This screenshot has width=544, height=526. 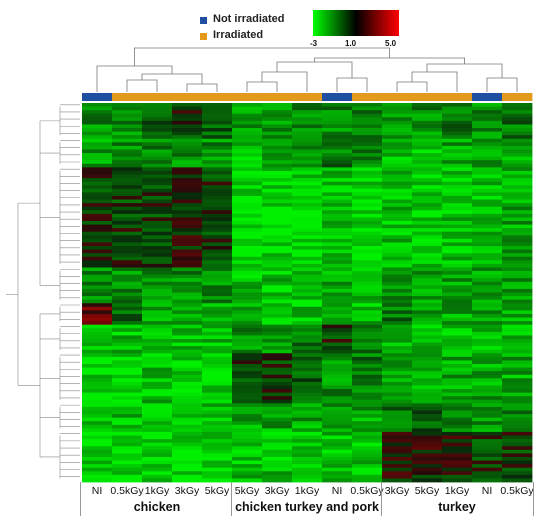 What do you see at coordinates (187, 491) in the screenshot?
I see `column-label: 3kGy` at bounding box center [187, 491].